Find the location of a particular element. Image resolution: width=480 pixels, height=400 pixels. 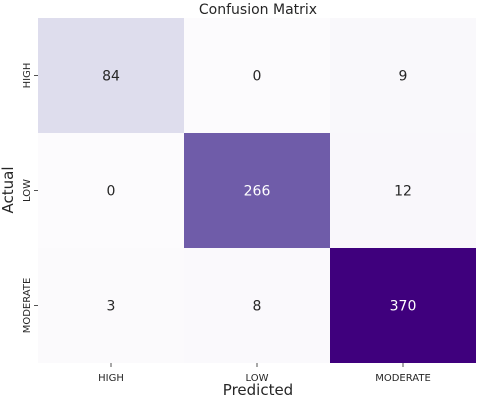

cell-value-2-2: 370 is located at coordinates (403, 307).